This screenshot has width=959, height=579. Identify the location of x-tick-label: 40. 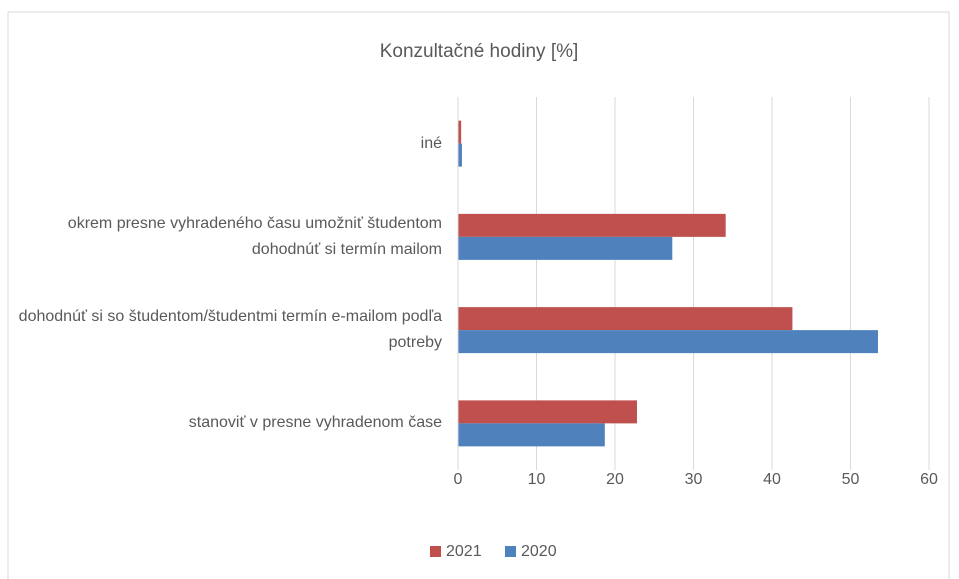
(772, 479).